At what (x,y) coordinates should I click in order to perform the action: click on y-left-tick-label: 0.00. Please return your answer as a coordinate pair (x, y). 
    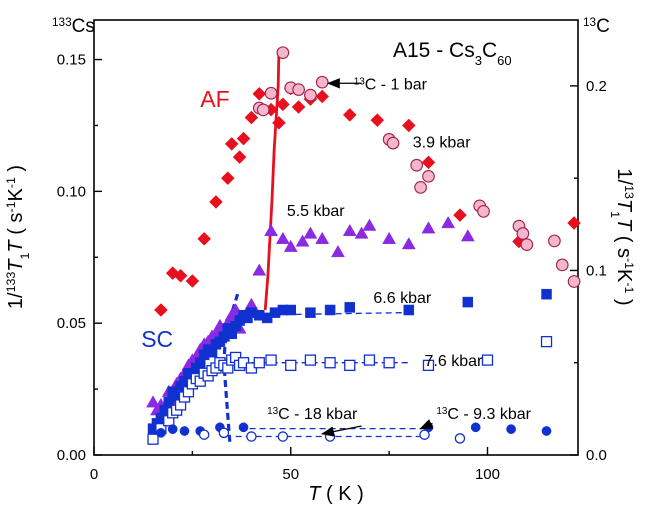
    Looking at the image, I should click on (71, 455).